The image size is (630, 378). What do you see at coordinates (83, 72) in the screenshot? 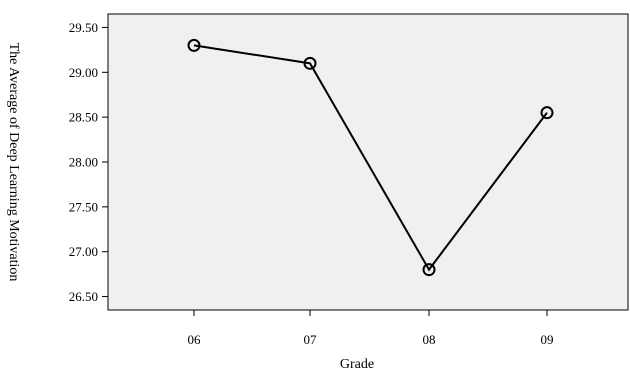
I see `y-tick-label: 29.00` at bounding box center [83, 72].